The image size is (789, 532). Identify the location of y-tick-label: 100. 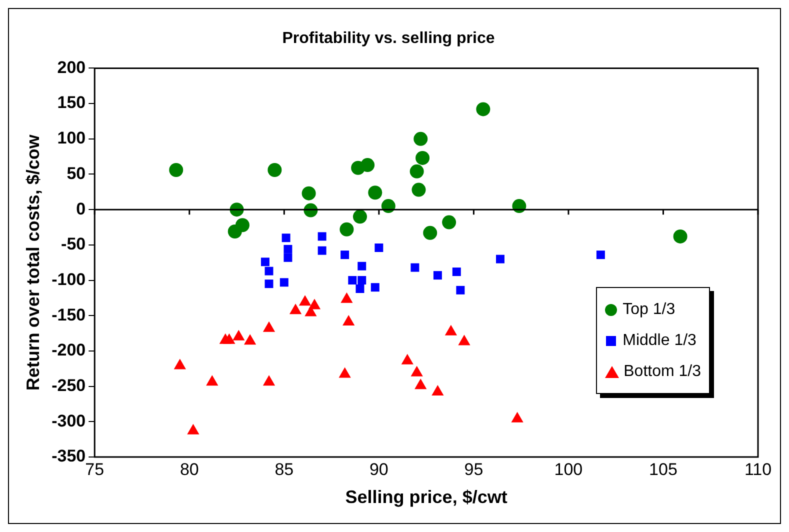
(71, 138).